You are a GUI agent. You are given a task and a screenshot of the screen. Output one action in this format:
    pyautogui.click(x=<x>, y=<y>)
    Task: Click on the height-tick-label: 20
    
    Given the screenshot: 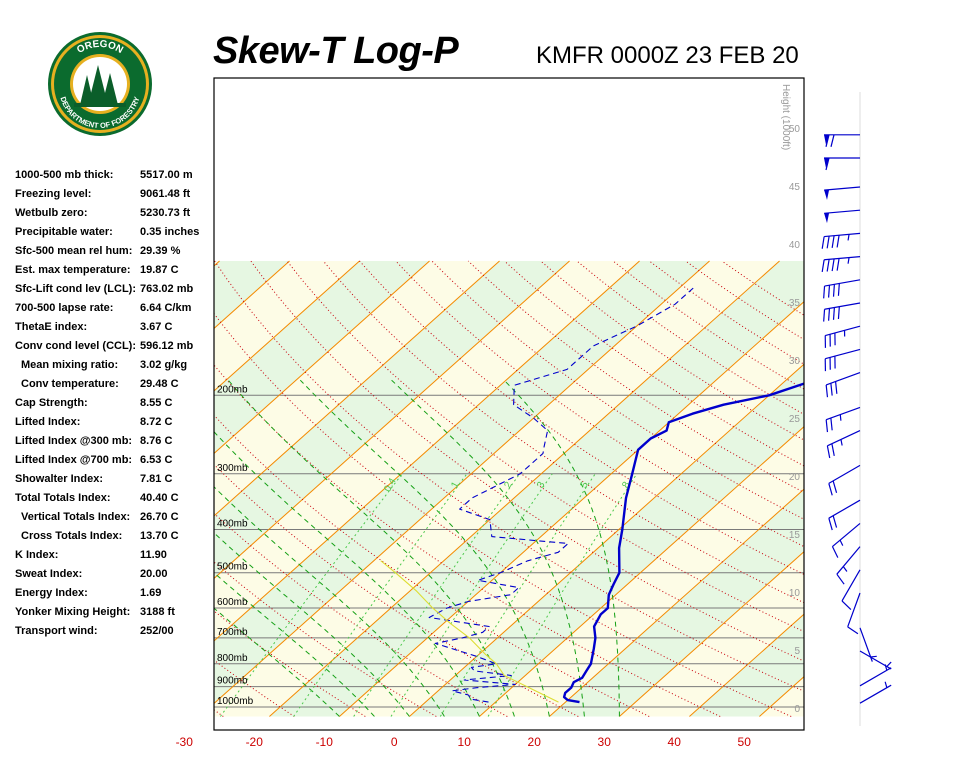 What is the action you would take?
    pyautogui.click(x=795, y=477)
    